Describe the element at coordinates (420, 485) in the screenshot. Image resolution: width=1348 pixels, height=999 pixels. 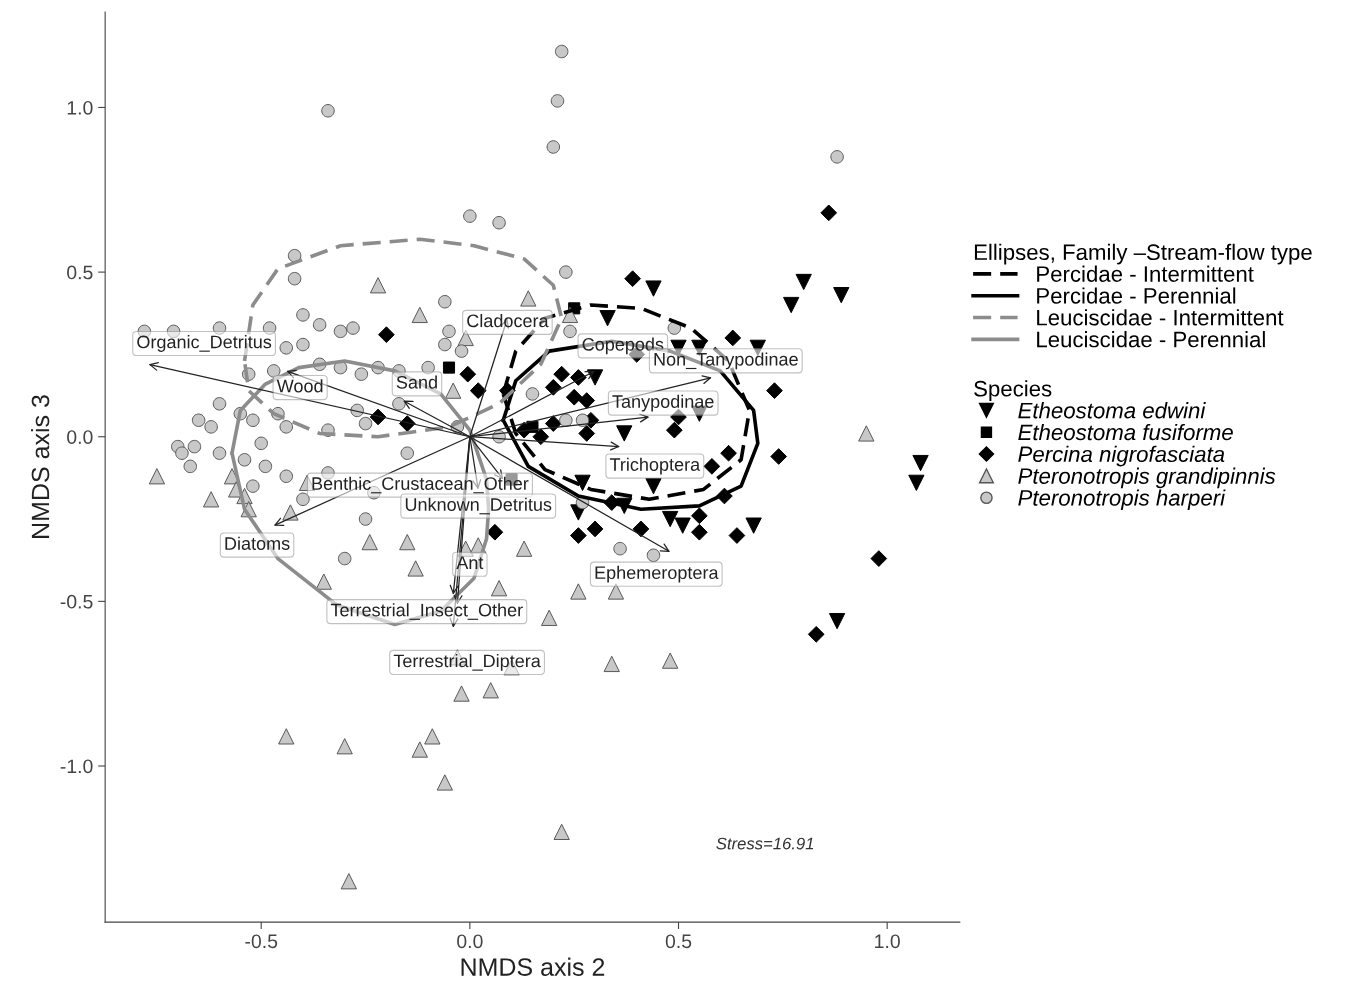
I see `annotation: Benthic_Crustacean_Other` at that location.